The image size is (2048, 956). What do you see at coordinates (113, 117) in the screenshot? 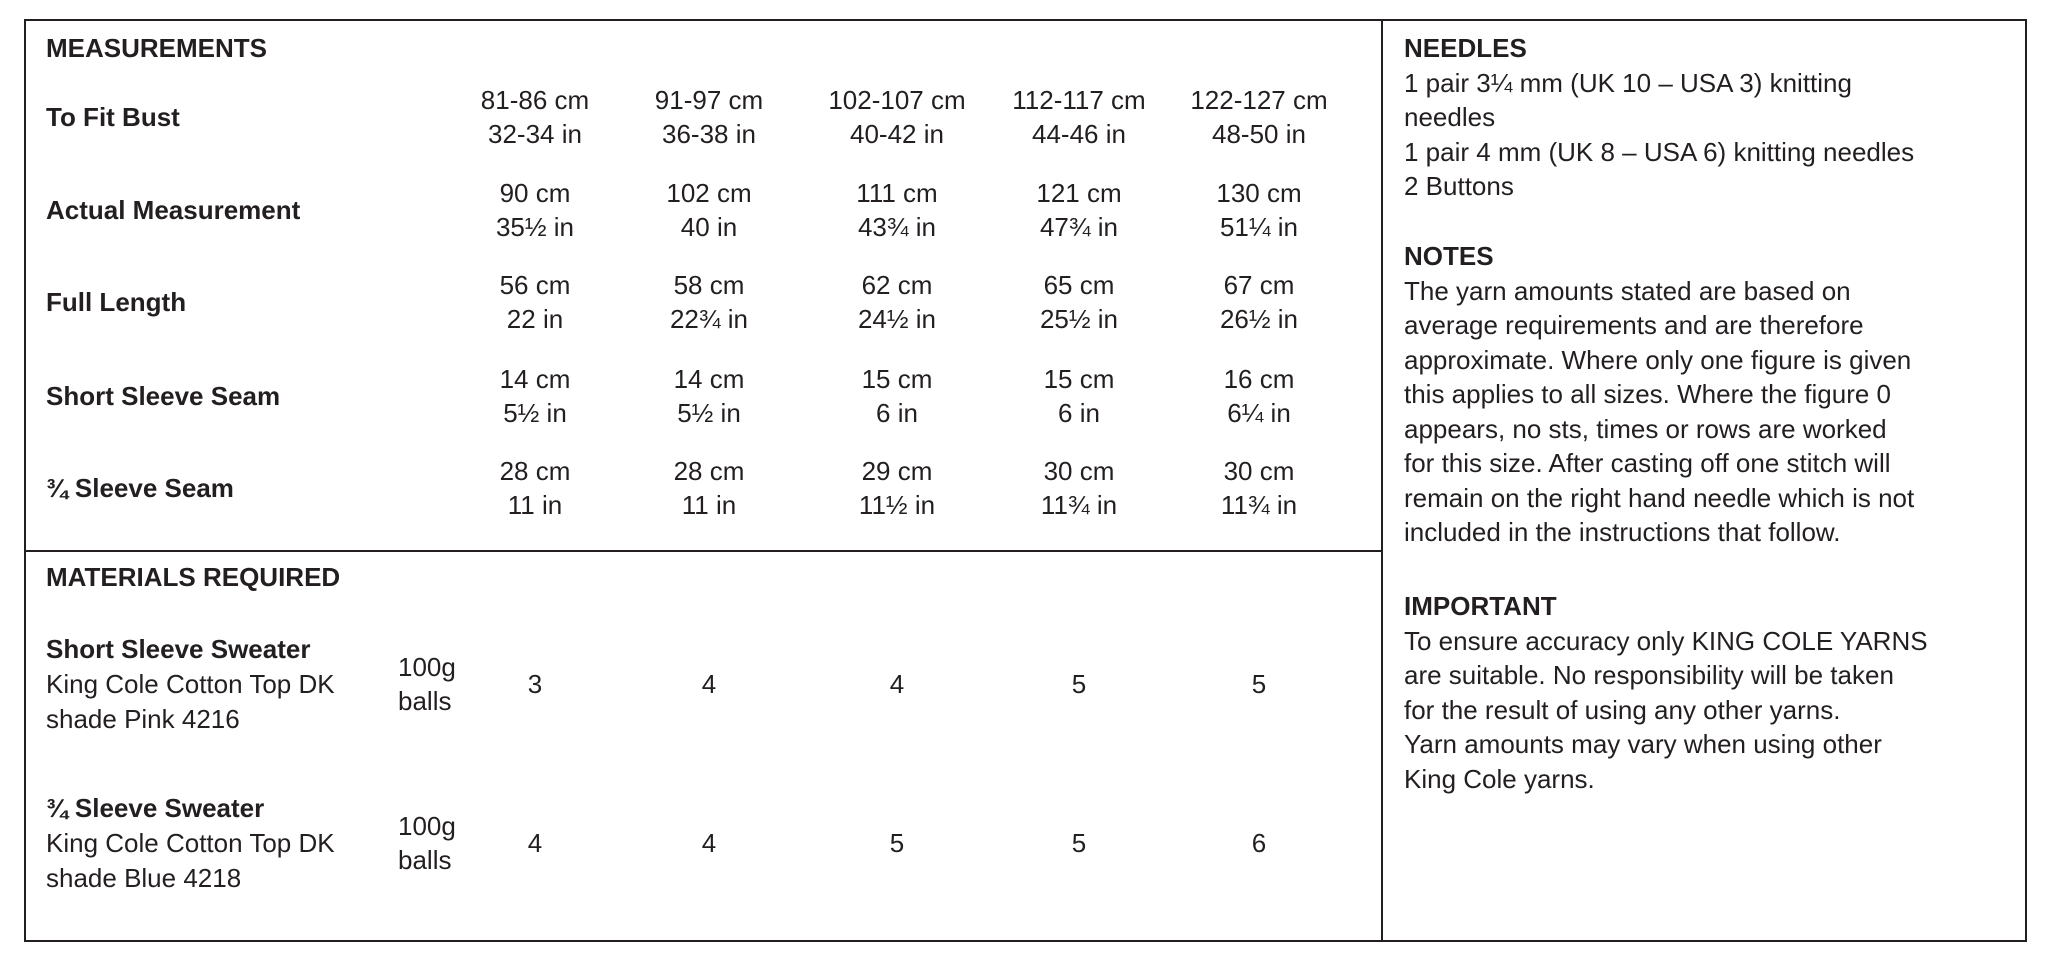
I see `row-label: To Fit Bust` at bounding box center [113, 117].